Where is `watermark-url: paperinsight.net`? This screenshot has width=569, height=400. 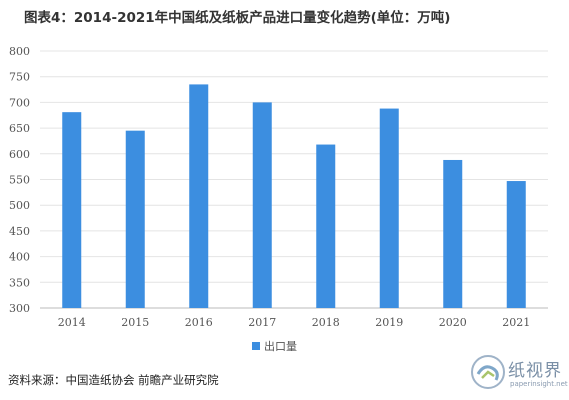 watermark-url: paperinsight.net is located at coordinates (539, 384).